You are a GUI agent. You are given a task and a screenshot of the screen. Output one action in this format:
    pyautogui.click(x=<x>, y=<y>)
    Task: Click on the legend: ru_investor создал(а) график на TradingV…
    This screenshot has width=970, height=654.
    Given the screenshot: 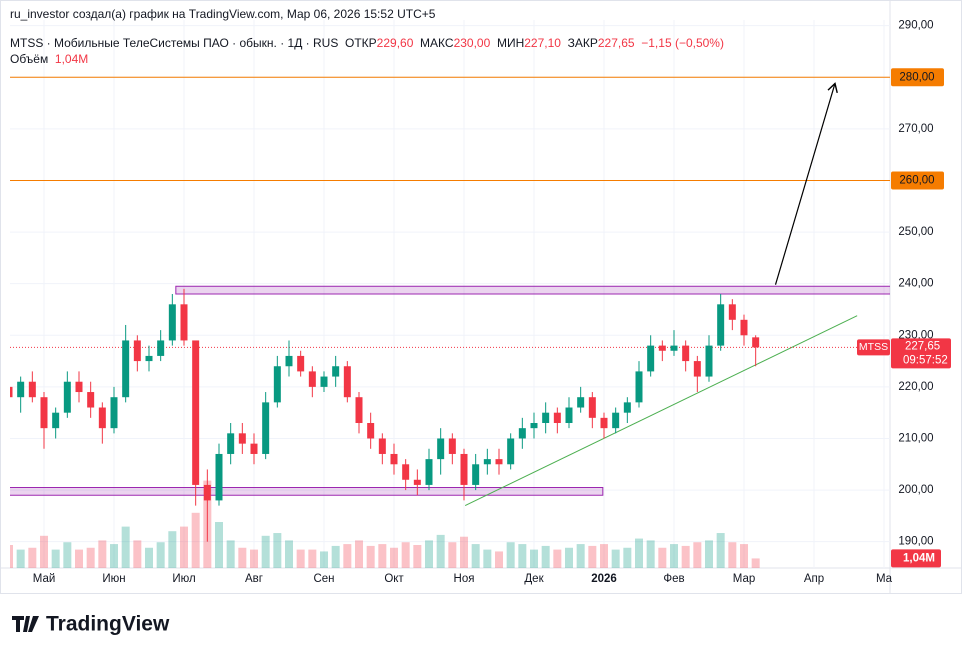 What is the action you would take?
    pyautogui.click(x=367, y=36)
    